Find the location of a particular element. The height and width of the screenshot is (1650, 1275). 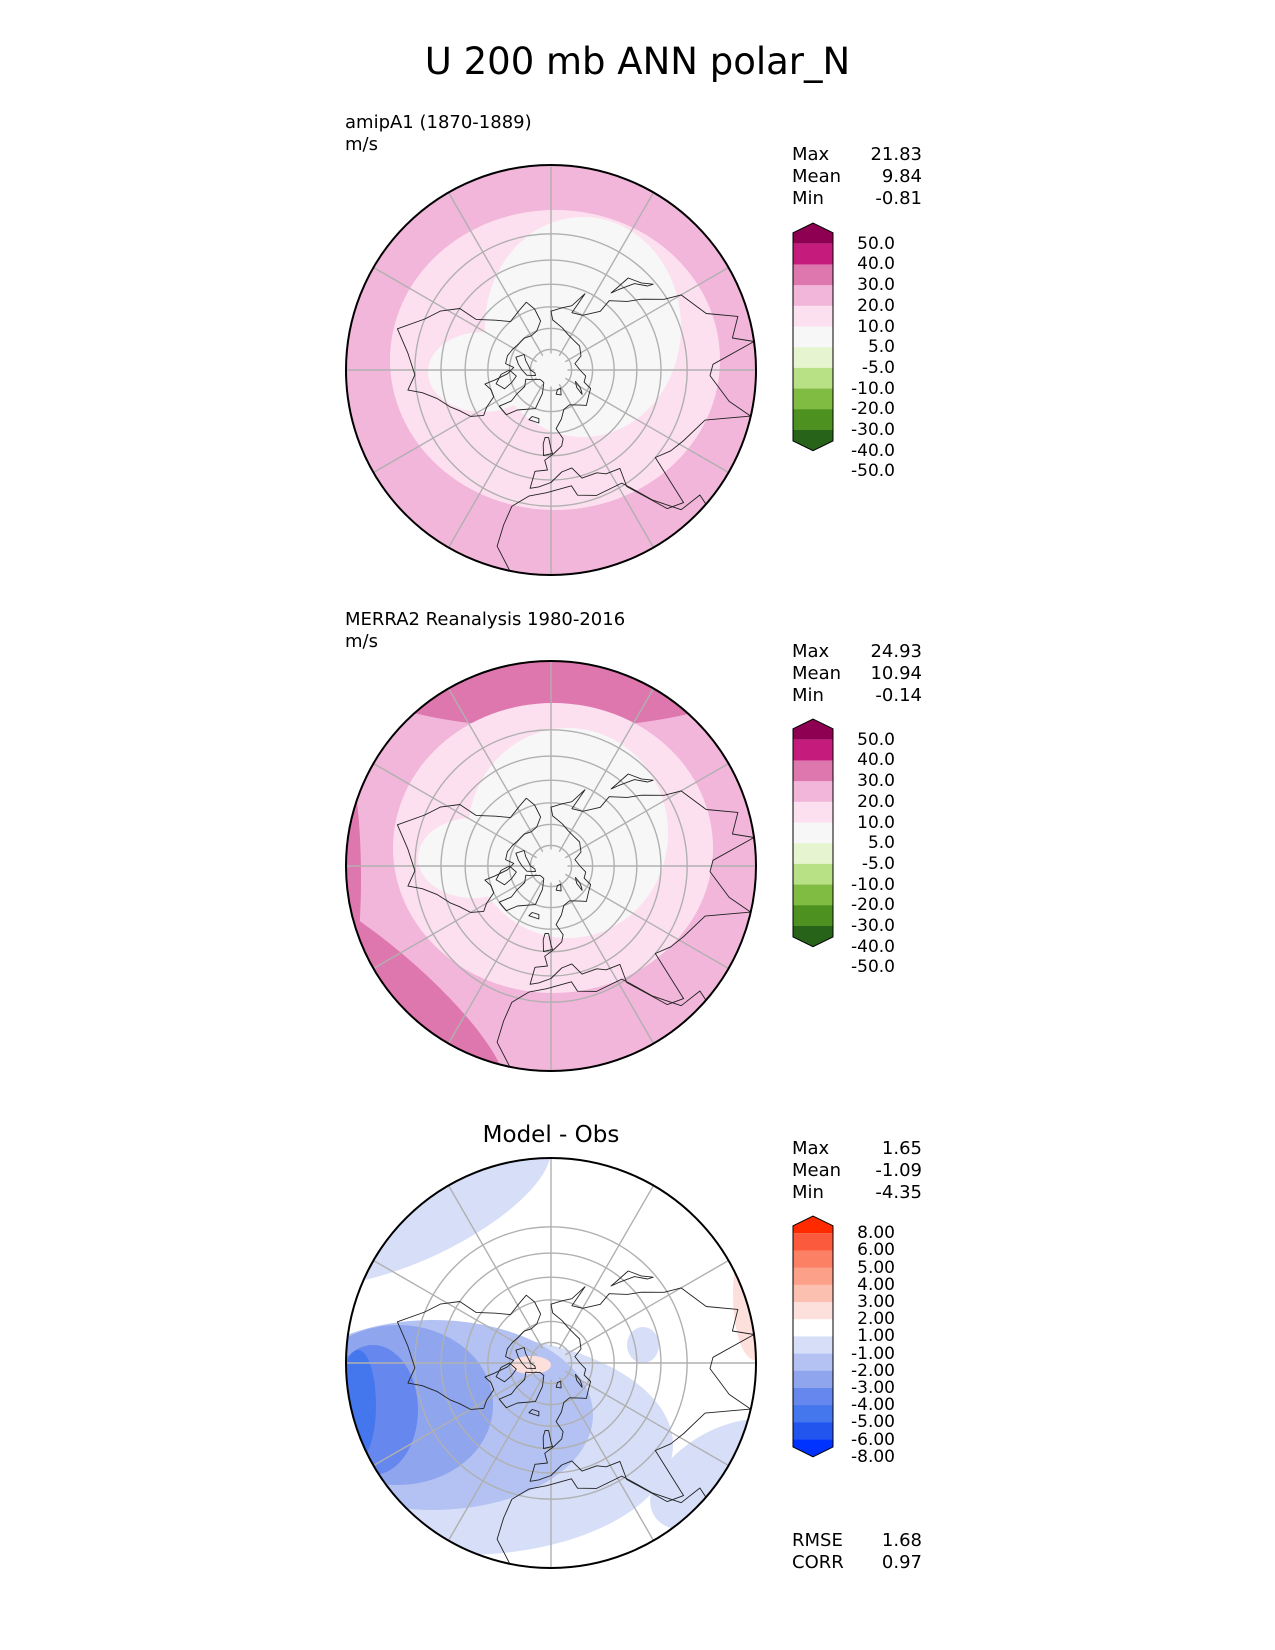

stat-min: Min -0.14 is located at coordinates (857, 695).